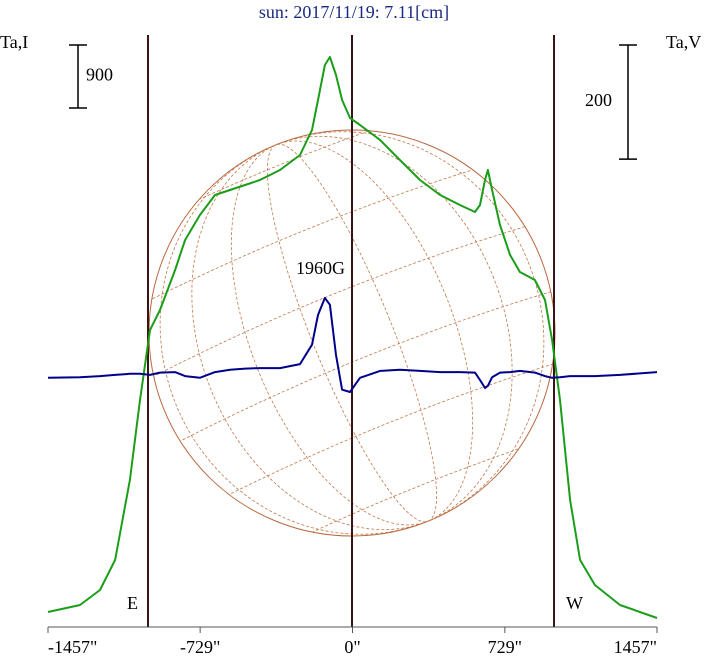 This screenshot has height=662, width=708. What do you see at coordinates (505, 647) in the screenshot?
I see `x-tick-label: 729"` at bounding box center [505, 647].